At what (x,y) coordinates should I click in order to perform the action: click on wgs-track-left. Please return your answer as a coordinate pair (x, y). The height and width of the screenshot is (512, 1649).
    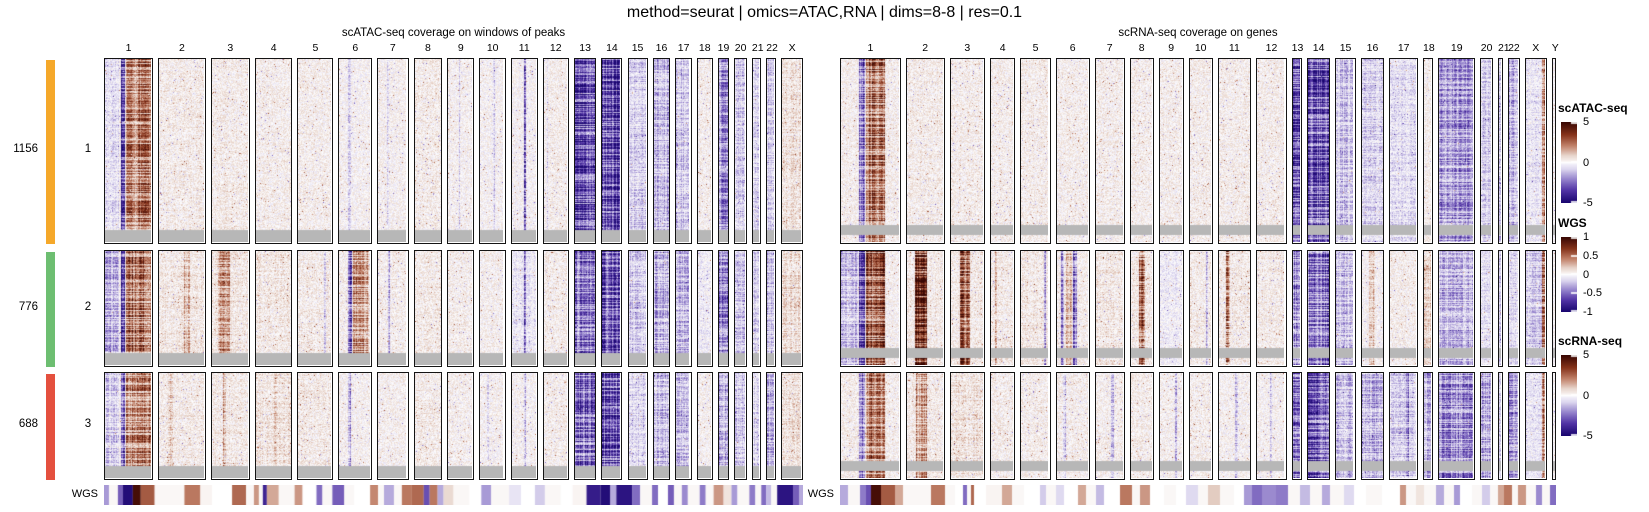
    Looking at the image, I should click on (453, 495).